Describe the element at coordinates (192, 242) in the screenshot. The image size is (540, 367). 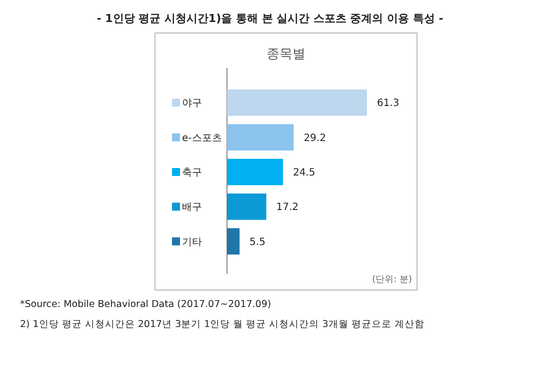
I see `y-tick-label: 기타` at that location.